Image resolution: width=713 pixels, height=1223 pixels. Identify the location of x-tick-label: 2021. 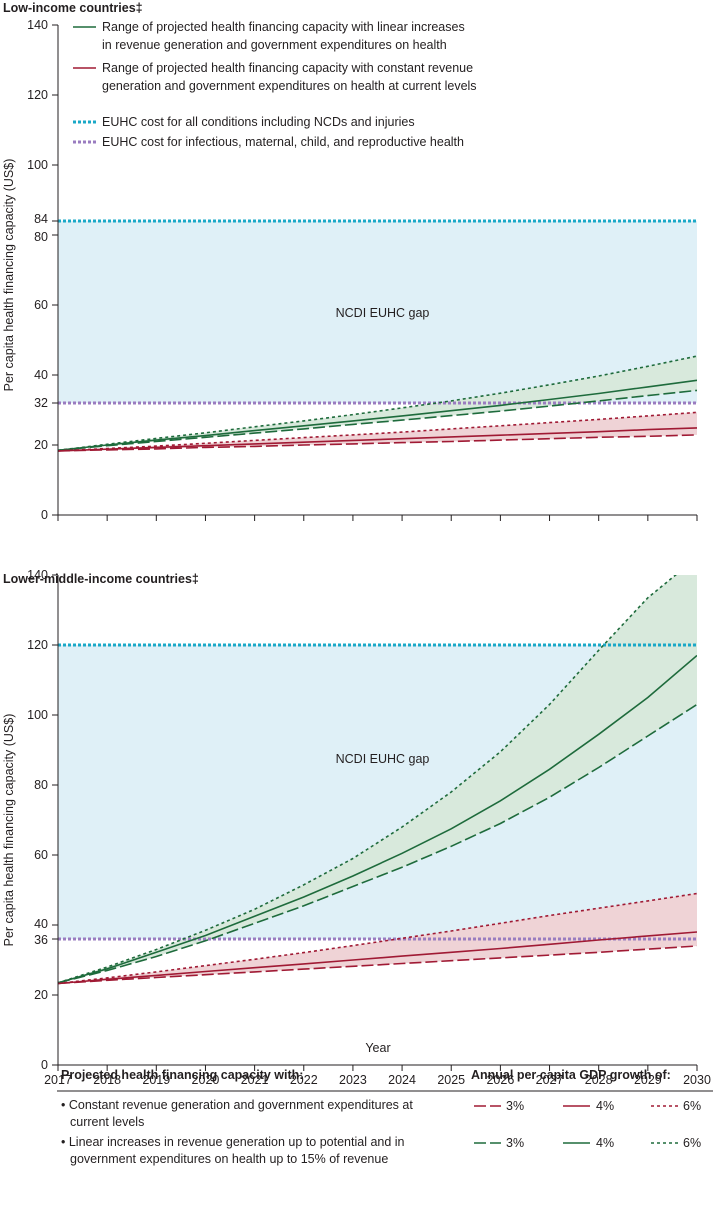
(255, 1080).